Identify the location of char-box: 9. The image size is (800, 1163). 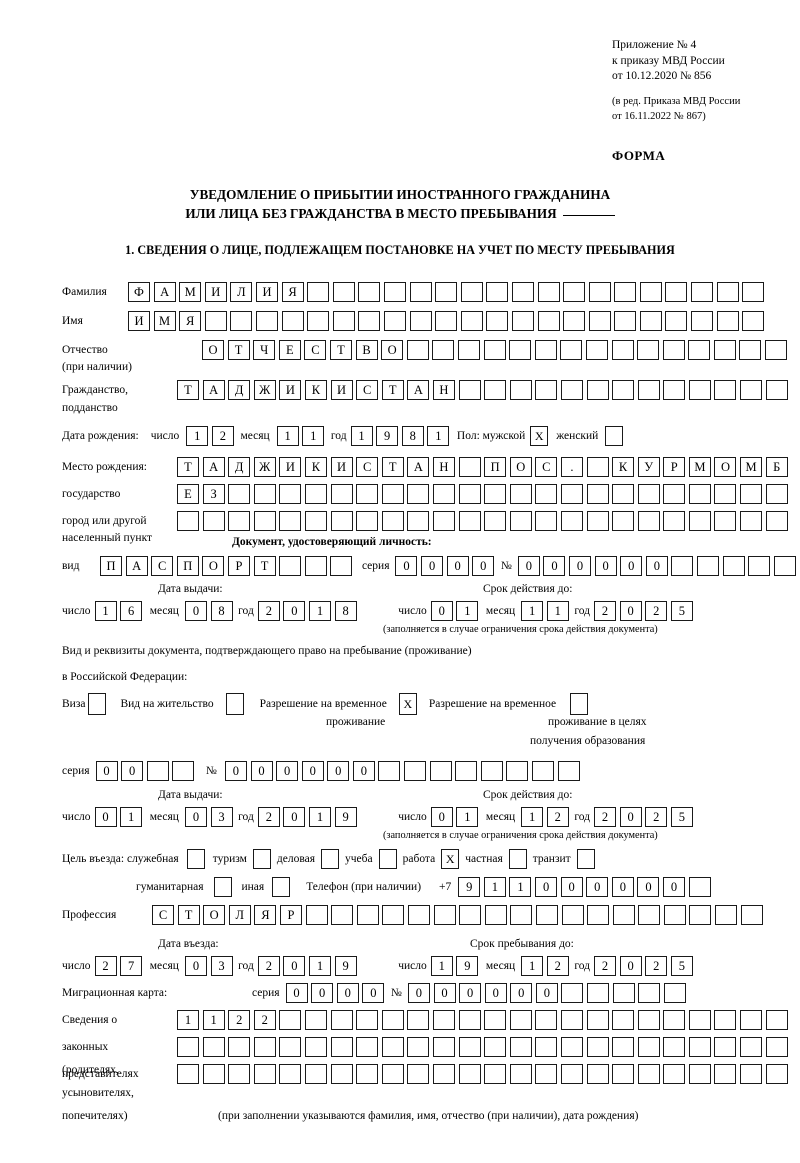
(467, 966).